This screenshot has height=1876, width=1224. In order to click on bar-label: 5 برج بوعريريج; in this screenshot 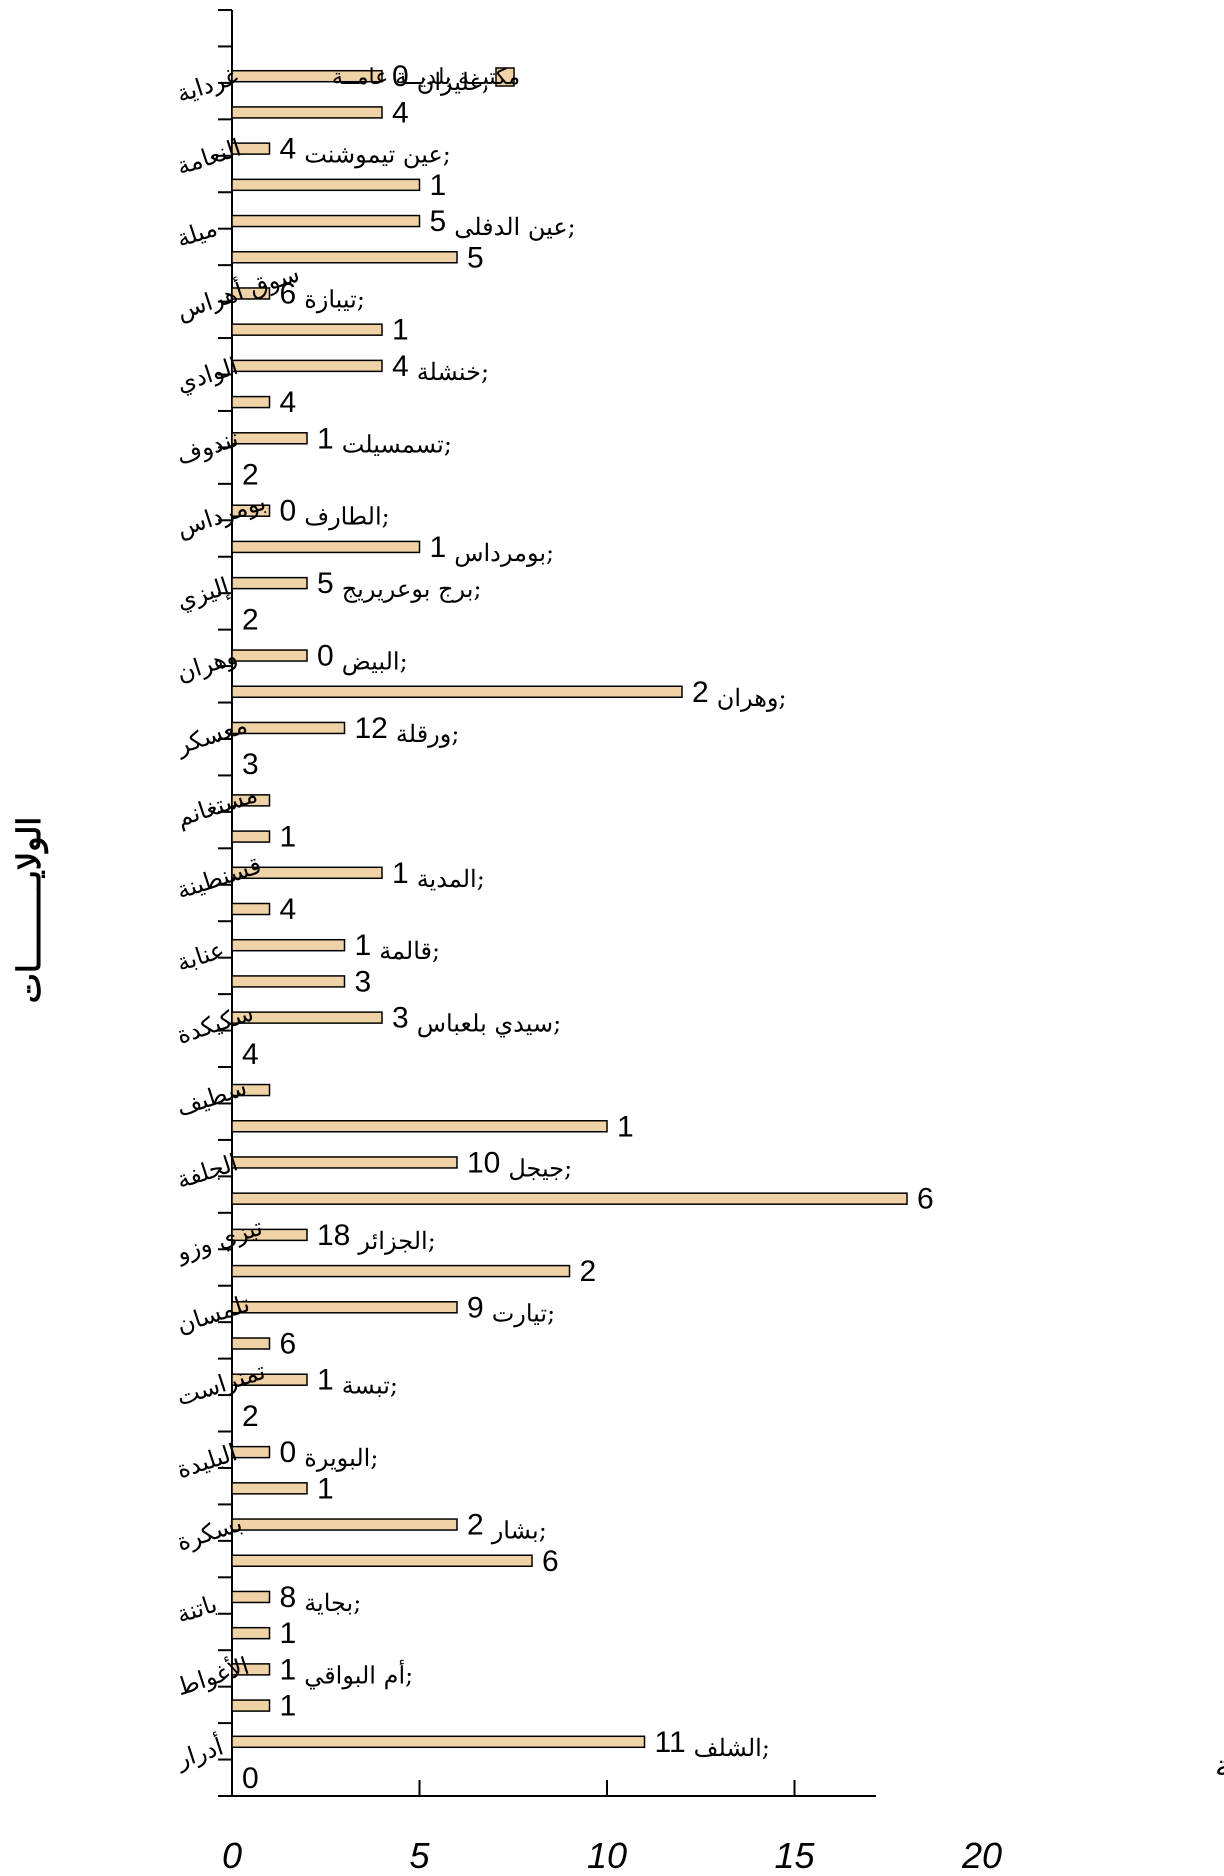, I will do `click(399, 585)`.